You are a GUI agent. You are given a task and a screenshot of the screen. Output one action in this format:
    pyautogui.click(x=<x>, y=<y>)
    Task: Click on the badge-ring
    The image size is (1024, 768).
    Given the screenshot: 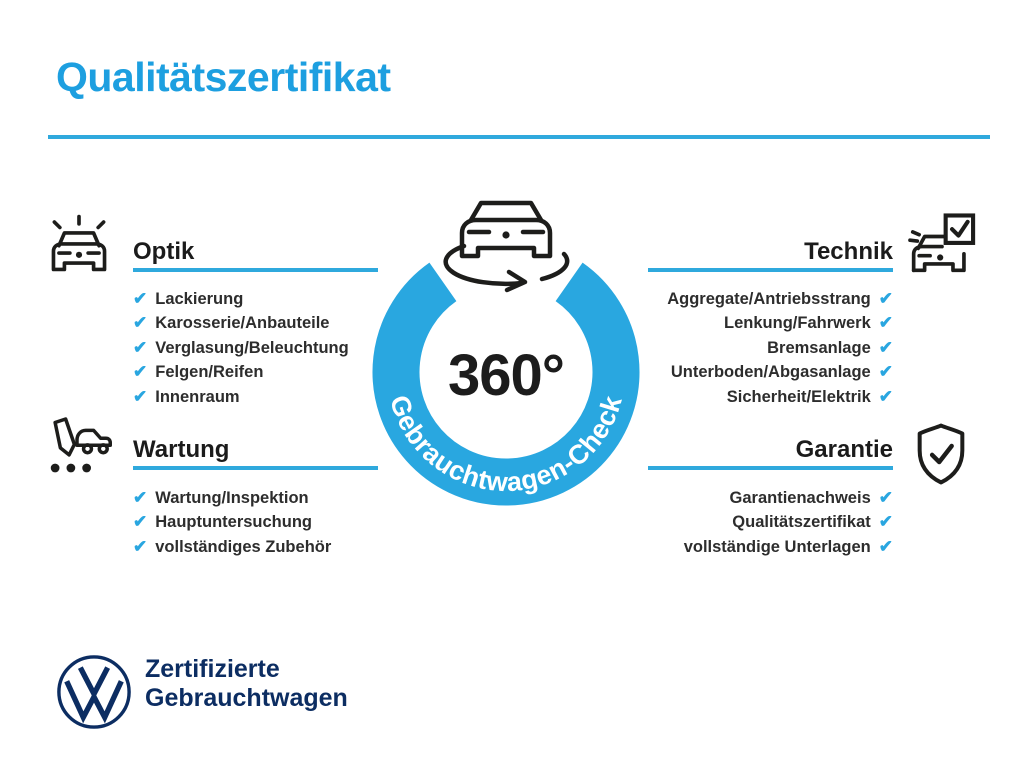 What is the action you would take?
    pyautogui.click(x=506, y=384)
    